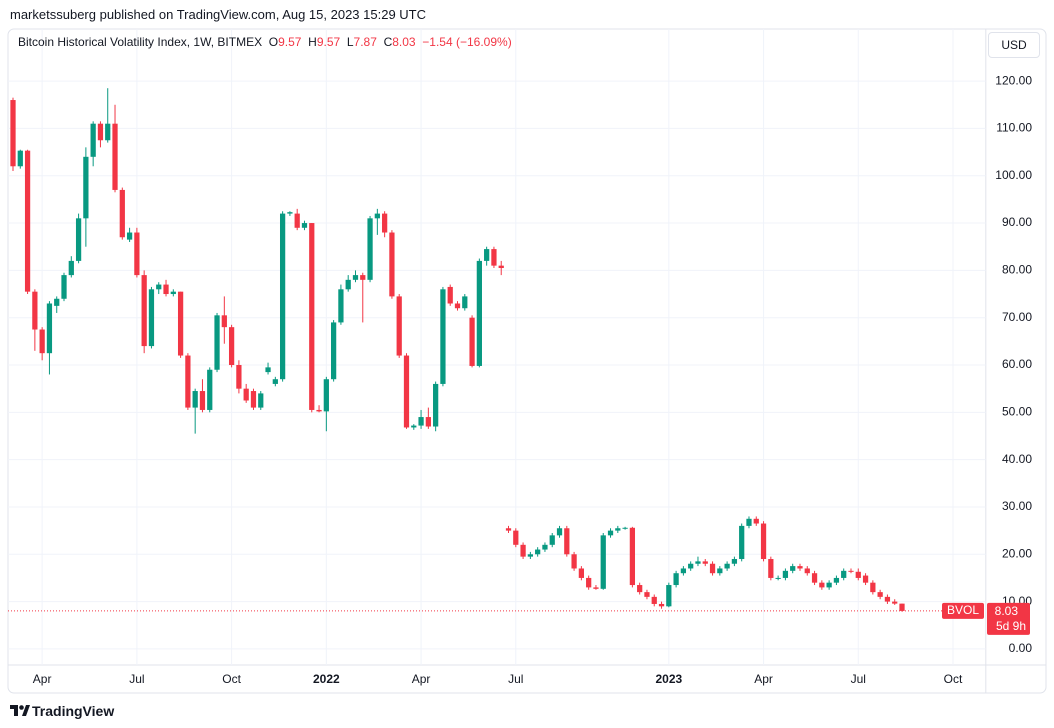 This screenshot has width=1054, height=728. What do you see at coordinates (73, 711) in the screenshot?
I see `brand: TradingView` at bounding box center [73, 711].